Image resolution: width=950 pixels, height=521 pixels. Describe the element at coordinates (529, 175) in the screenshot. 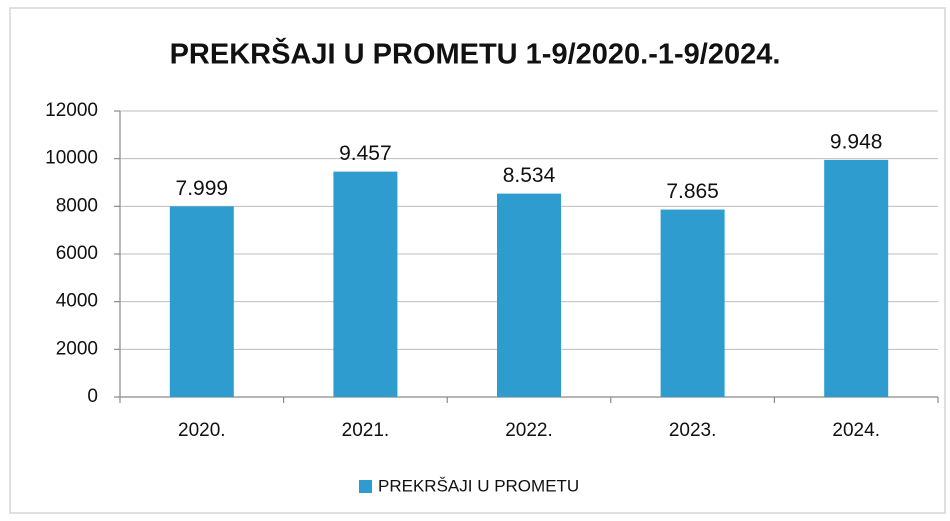

I see `data-label: 8.534` at that location.